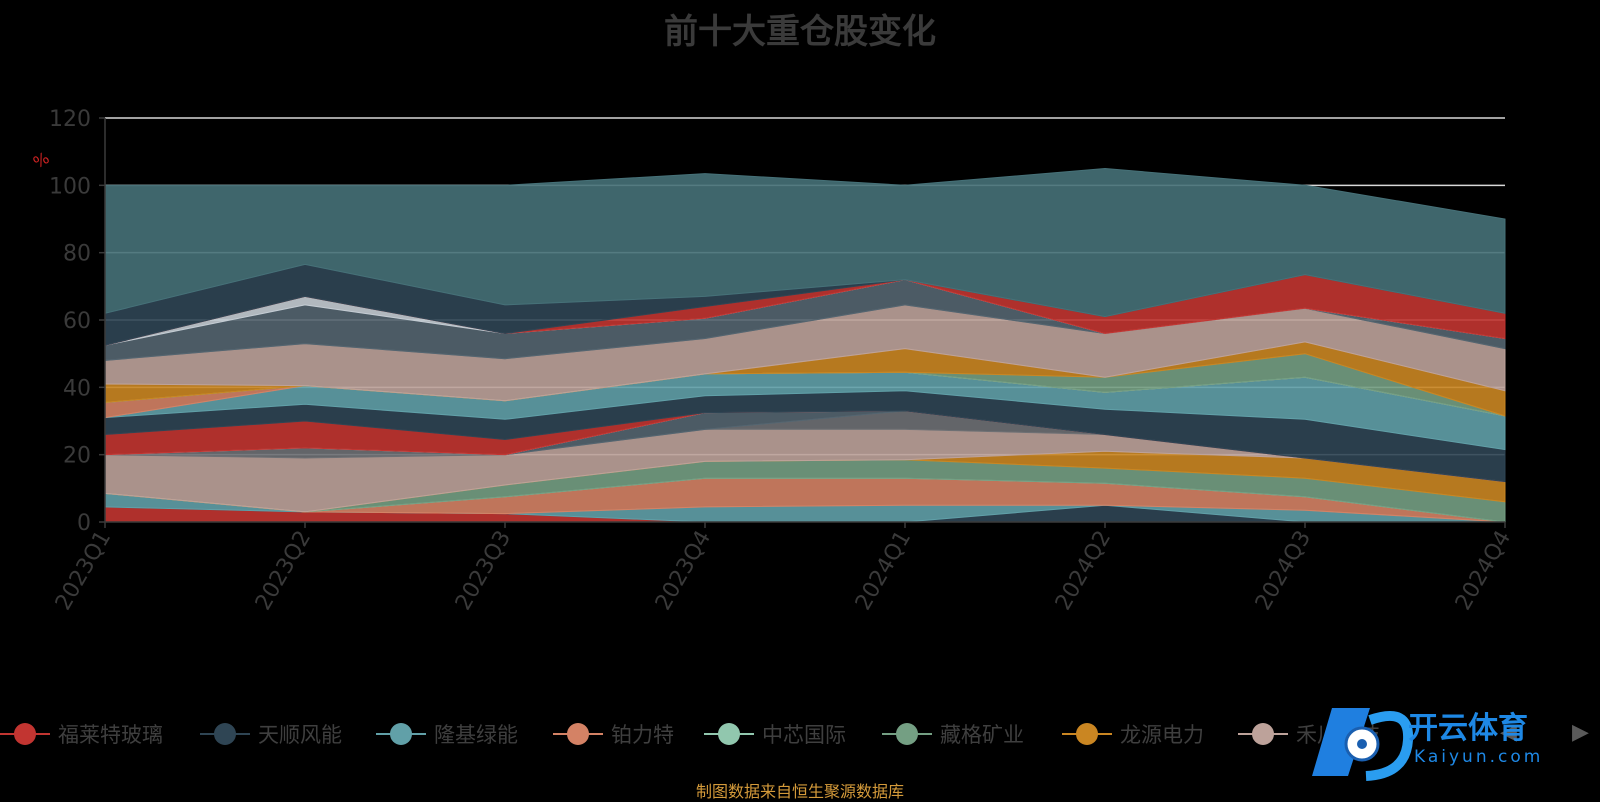  I want to click on legend-item-3: 铂力特, so click(613, 734).